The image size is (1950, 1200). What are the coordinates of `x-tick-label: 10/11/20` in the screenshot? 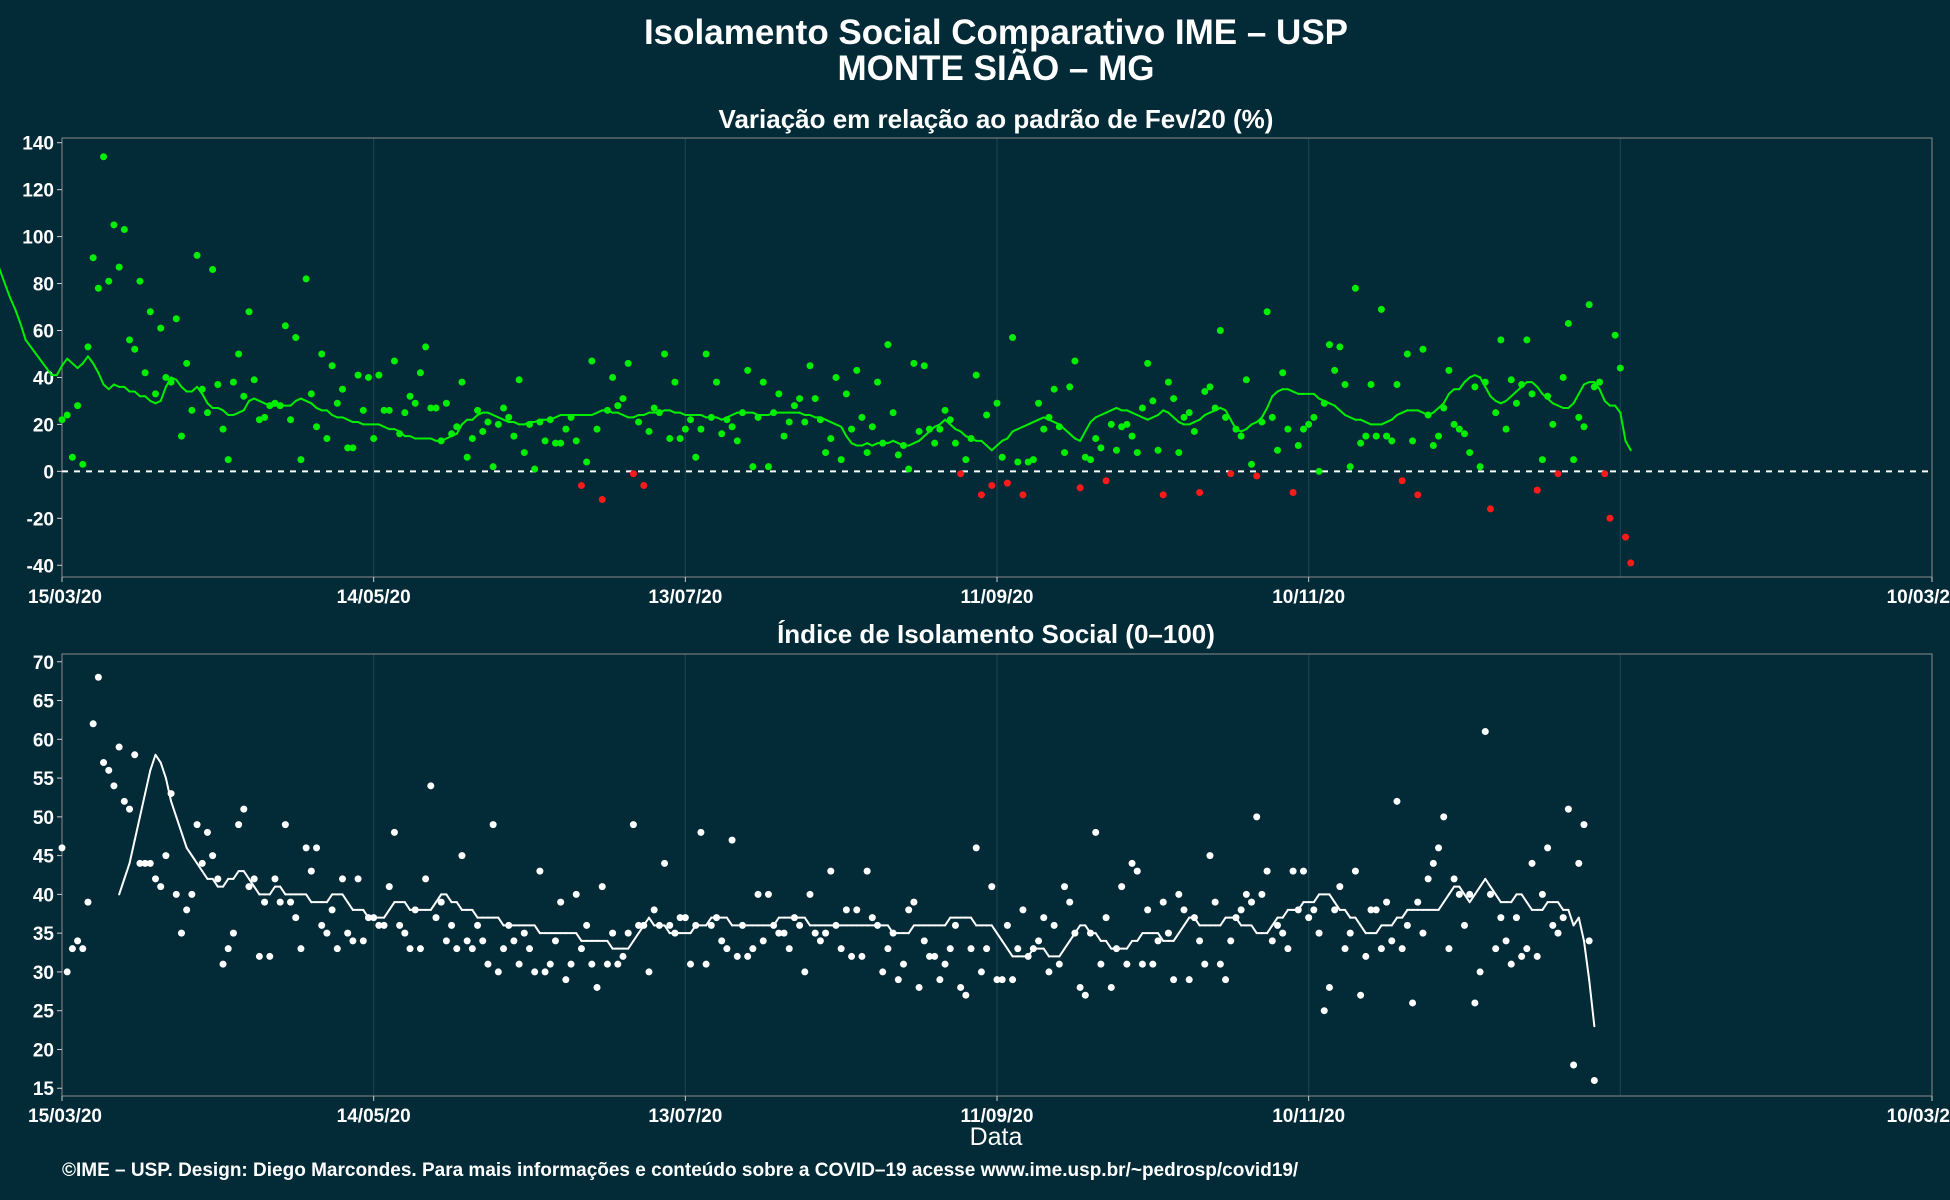 It's located at (1308, 597).